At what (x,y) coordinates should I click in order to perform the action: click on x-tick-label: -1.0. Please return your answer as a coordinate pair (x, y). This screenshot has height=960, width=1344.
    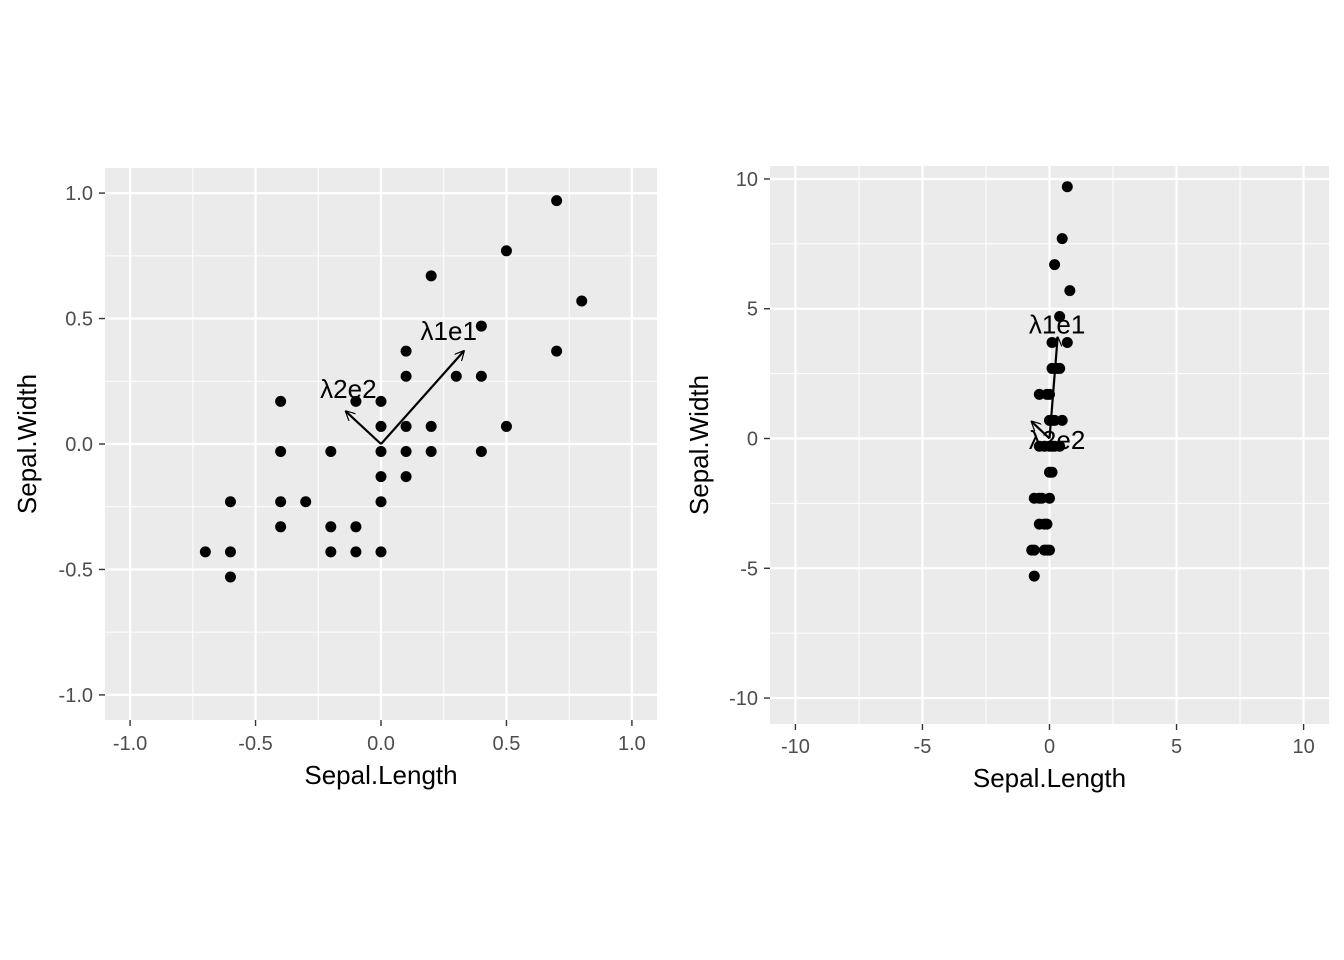
    Looking at the image, I should click on (130, 744).